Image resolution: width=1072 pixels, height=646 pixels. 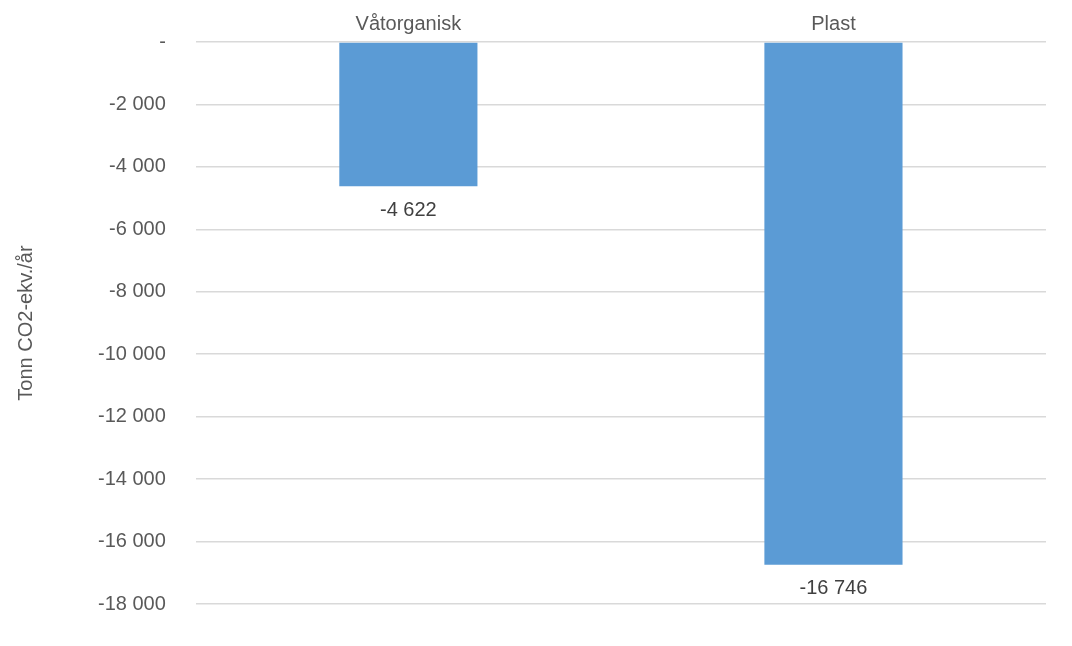 What do you see at coordinates (24, 323) in the screenshot?
I see `y-axis-title: Tonn CO2-ekv./år` at bounding box center [24, 323].